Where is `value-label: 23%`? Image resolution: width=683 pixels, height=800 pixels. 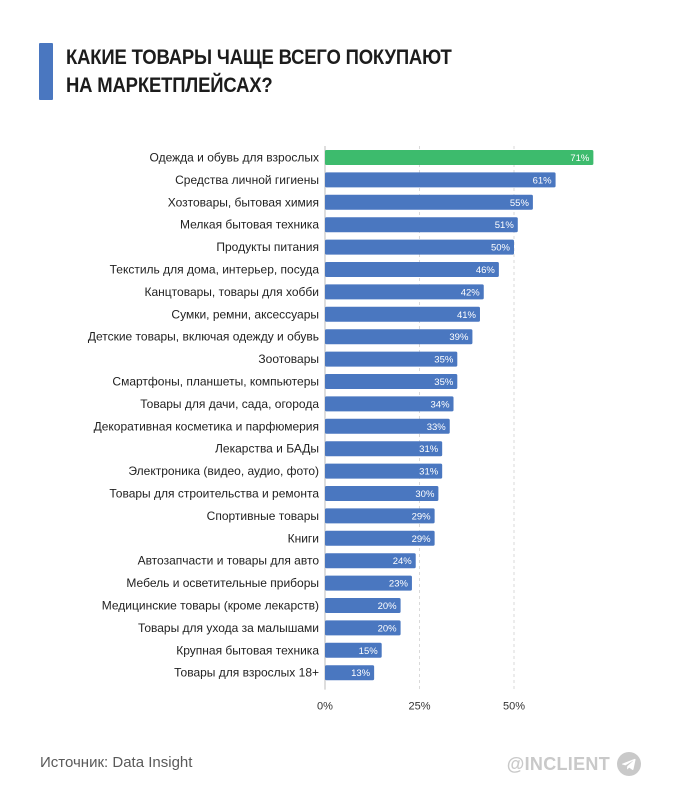 value-label: 23% is located at coordinates (399, 584).